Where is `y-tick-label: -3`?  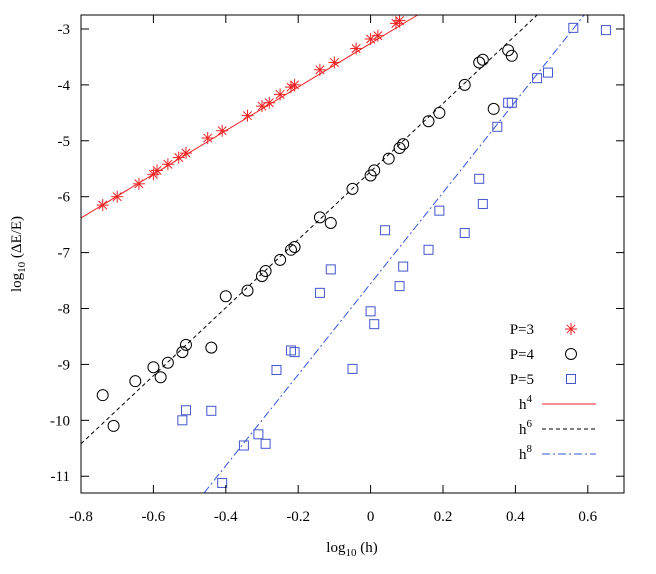
y-tick-label: -3 is located at coordinates (64, 30).